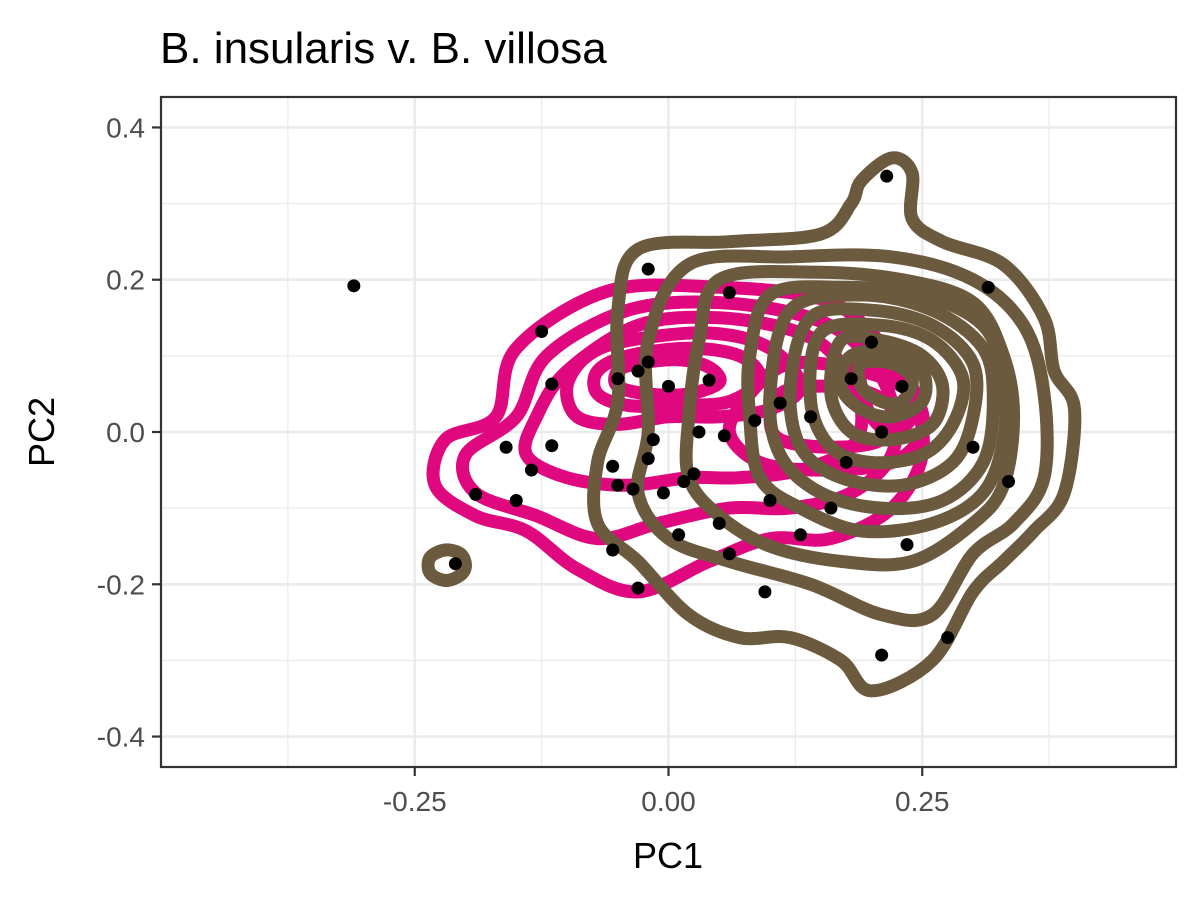 The height and width of the screenshot is (900, 1200). What do you see at coordinates (125, 127) in the screenshot?
I see `y-tick-label: 0.4` at bounding box center [125, 127].